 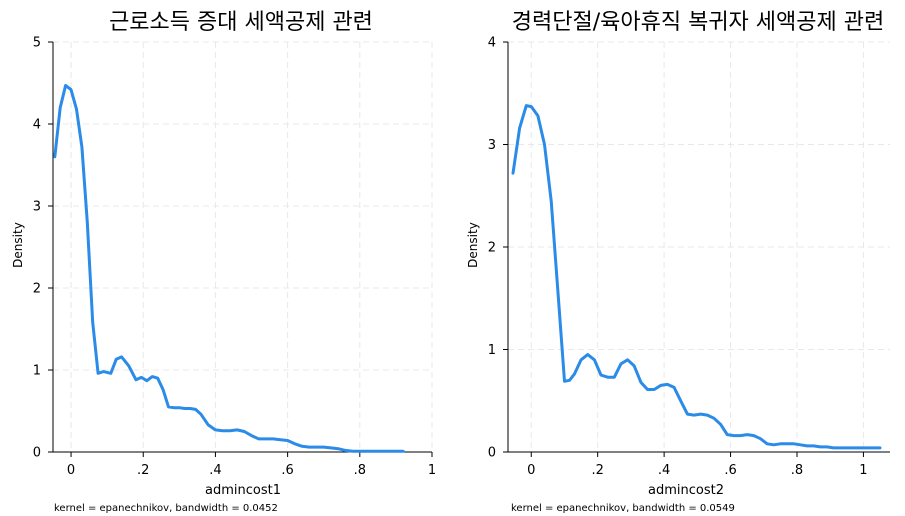 What do you see at coordinates (241, 22) in the screenshot?
I see `chart-title: 근로소득 증대 세액공제 관련` at bounding box center [241, 22].